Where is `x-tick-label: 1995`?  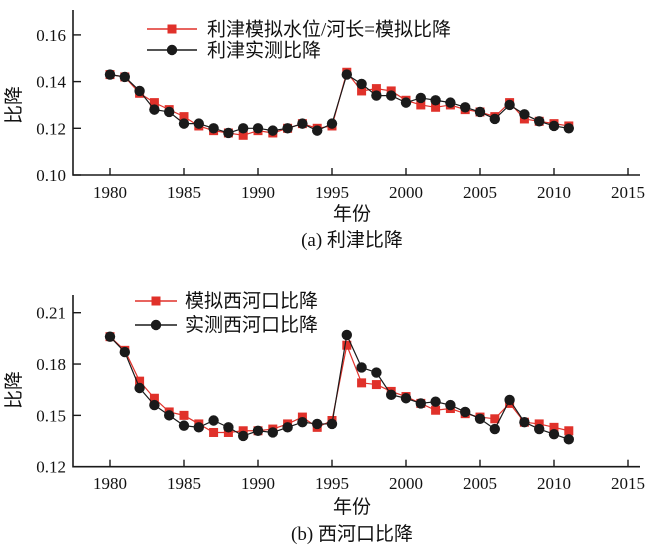
x-tick-label: 1995 is located at coordinates (332, 483).